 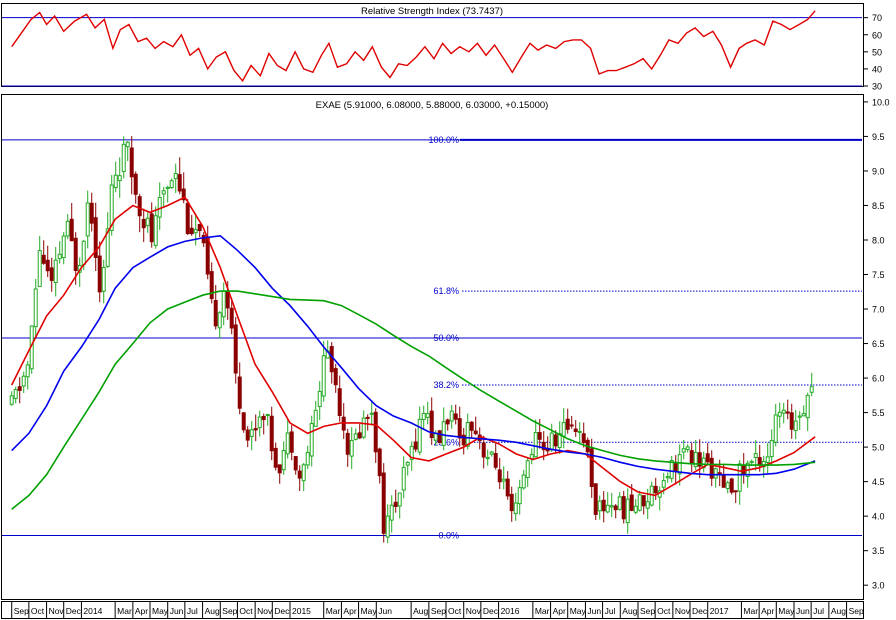 I want to click on x-tick-label: Jul, so click(x=610, y=611).